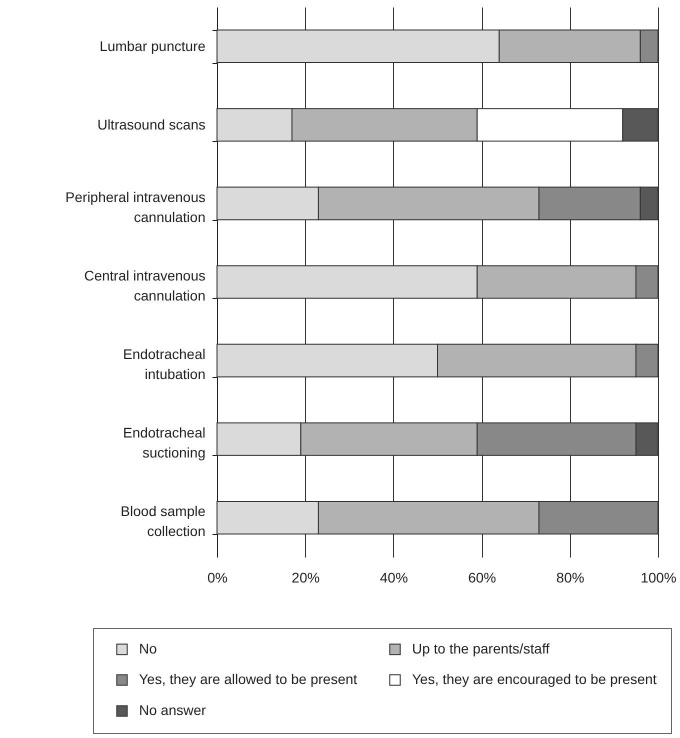 This screenshot has height=738, width=680. What do you see at coordinates (248, 679) in the screenshot?
I see `legend-label: Yes, they are allowed to be present` at bounding box center [248, 679].